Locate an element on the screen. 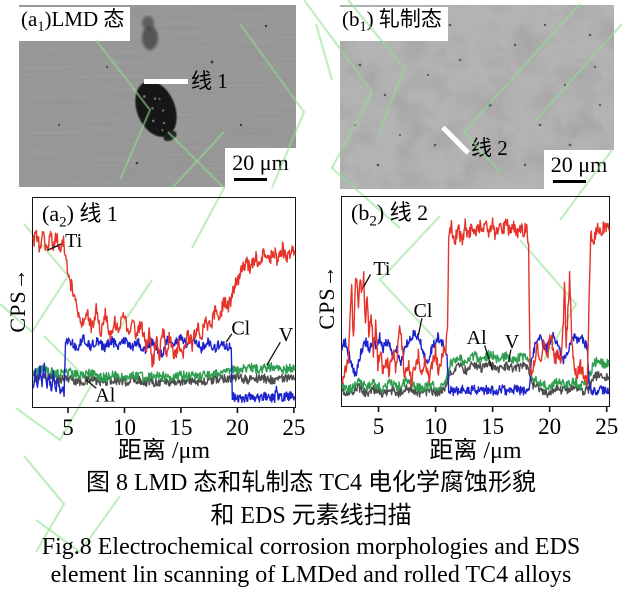  panel-label-b2-suffix: ) 线 2 is located at coordinates (402, 212).